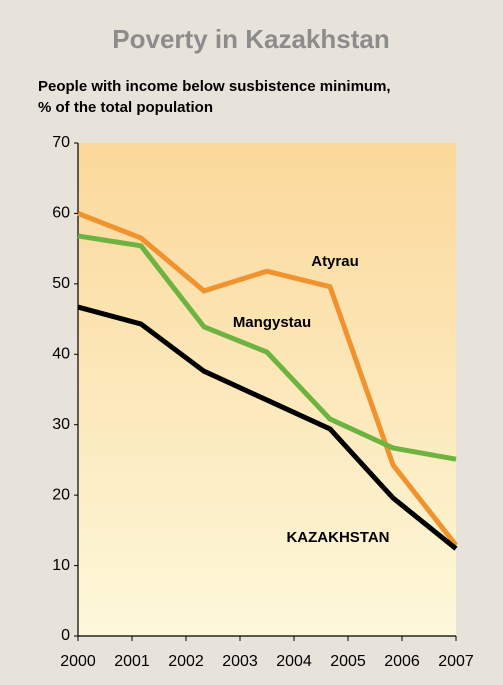 The image size is (503, 685). Describe the element at coordinates (61, 424) in the screenshot. I see `y-tick-label: 30` at that location.